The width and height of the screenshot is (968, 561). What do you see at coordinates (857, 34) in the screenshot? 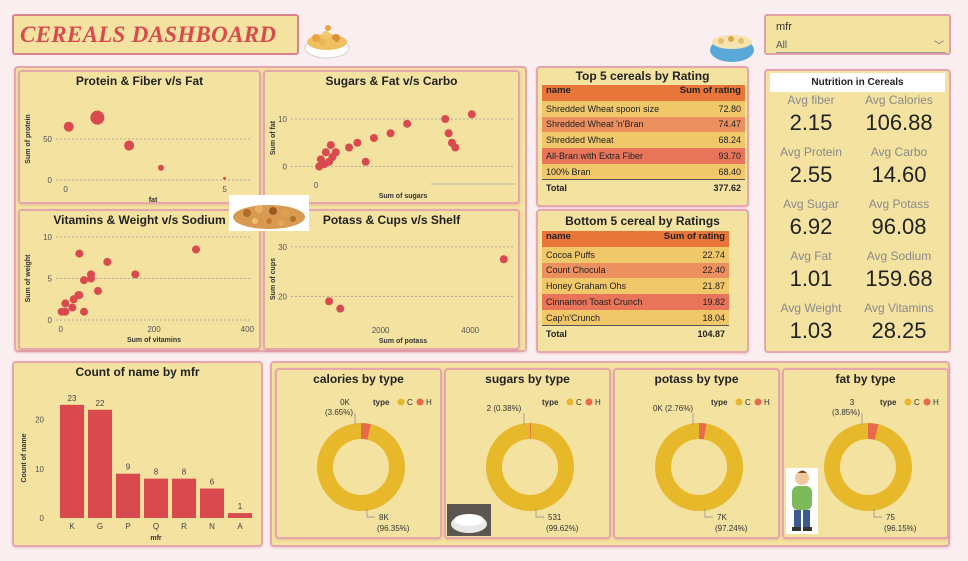
I see `mfr-slicer: mfr All ﹀` at bounding box center [857, 34].